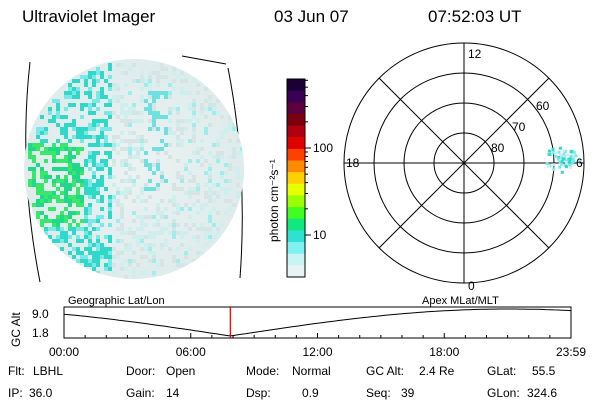 This screenshot has width=600, height=400. I want to click on polar-emission, so click(563, 160).